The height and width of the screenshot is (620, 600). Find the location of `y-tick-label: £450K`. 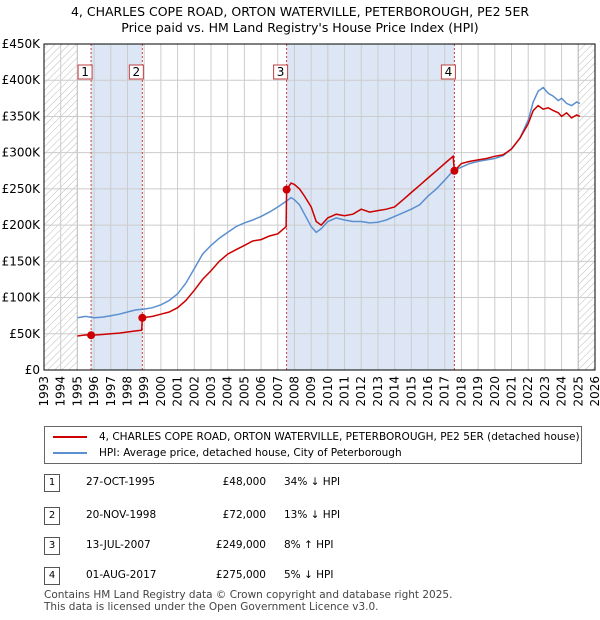

y-tick-label: £450K is located at coordinates (22, 44).